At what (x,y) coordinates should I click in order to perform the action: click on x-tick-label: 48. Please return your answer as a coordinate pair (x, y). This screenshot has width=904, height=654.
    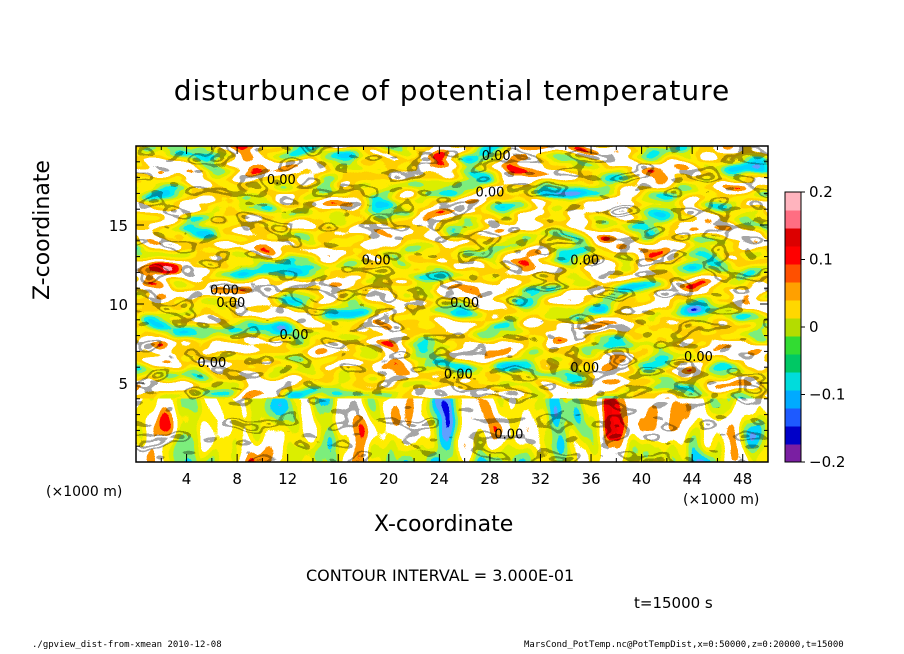
    Looking at the image, I should click on (742, 479).